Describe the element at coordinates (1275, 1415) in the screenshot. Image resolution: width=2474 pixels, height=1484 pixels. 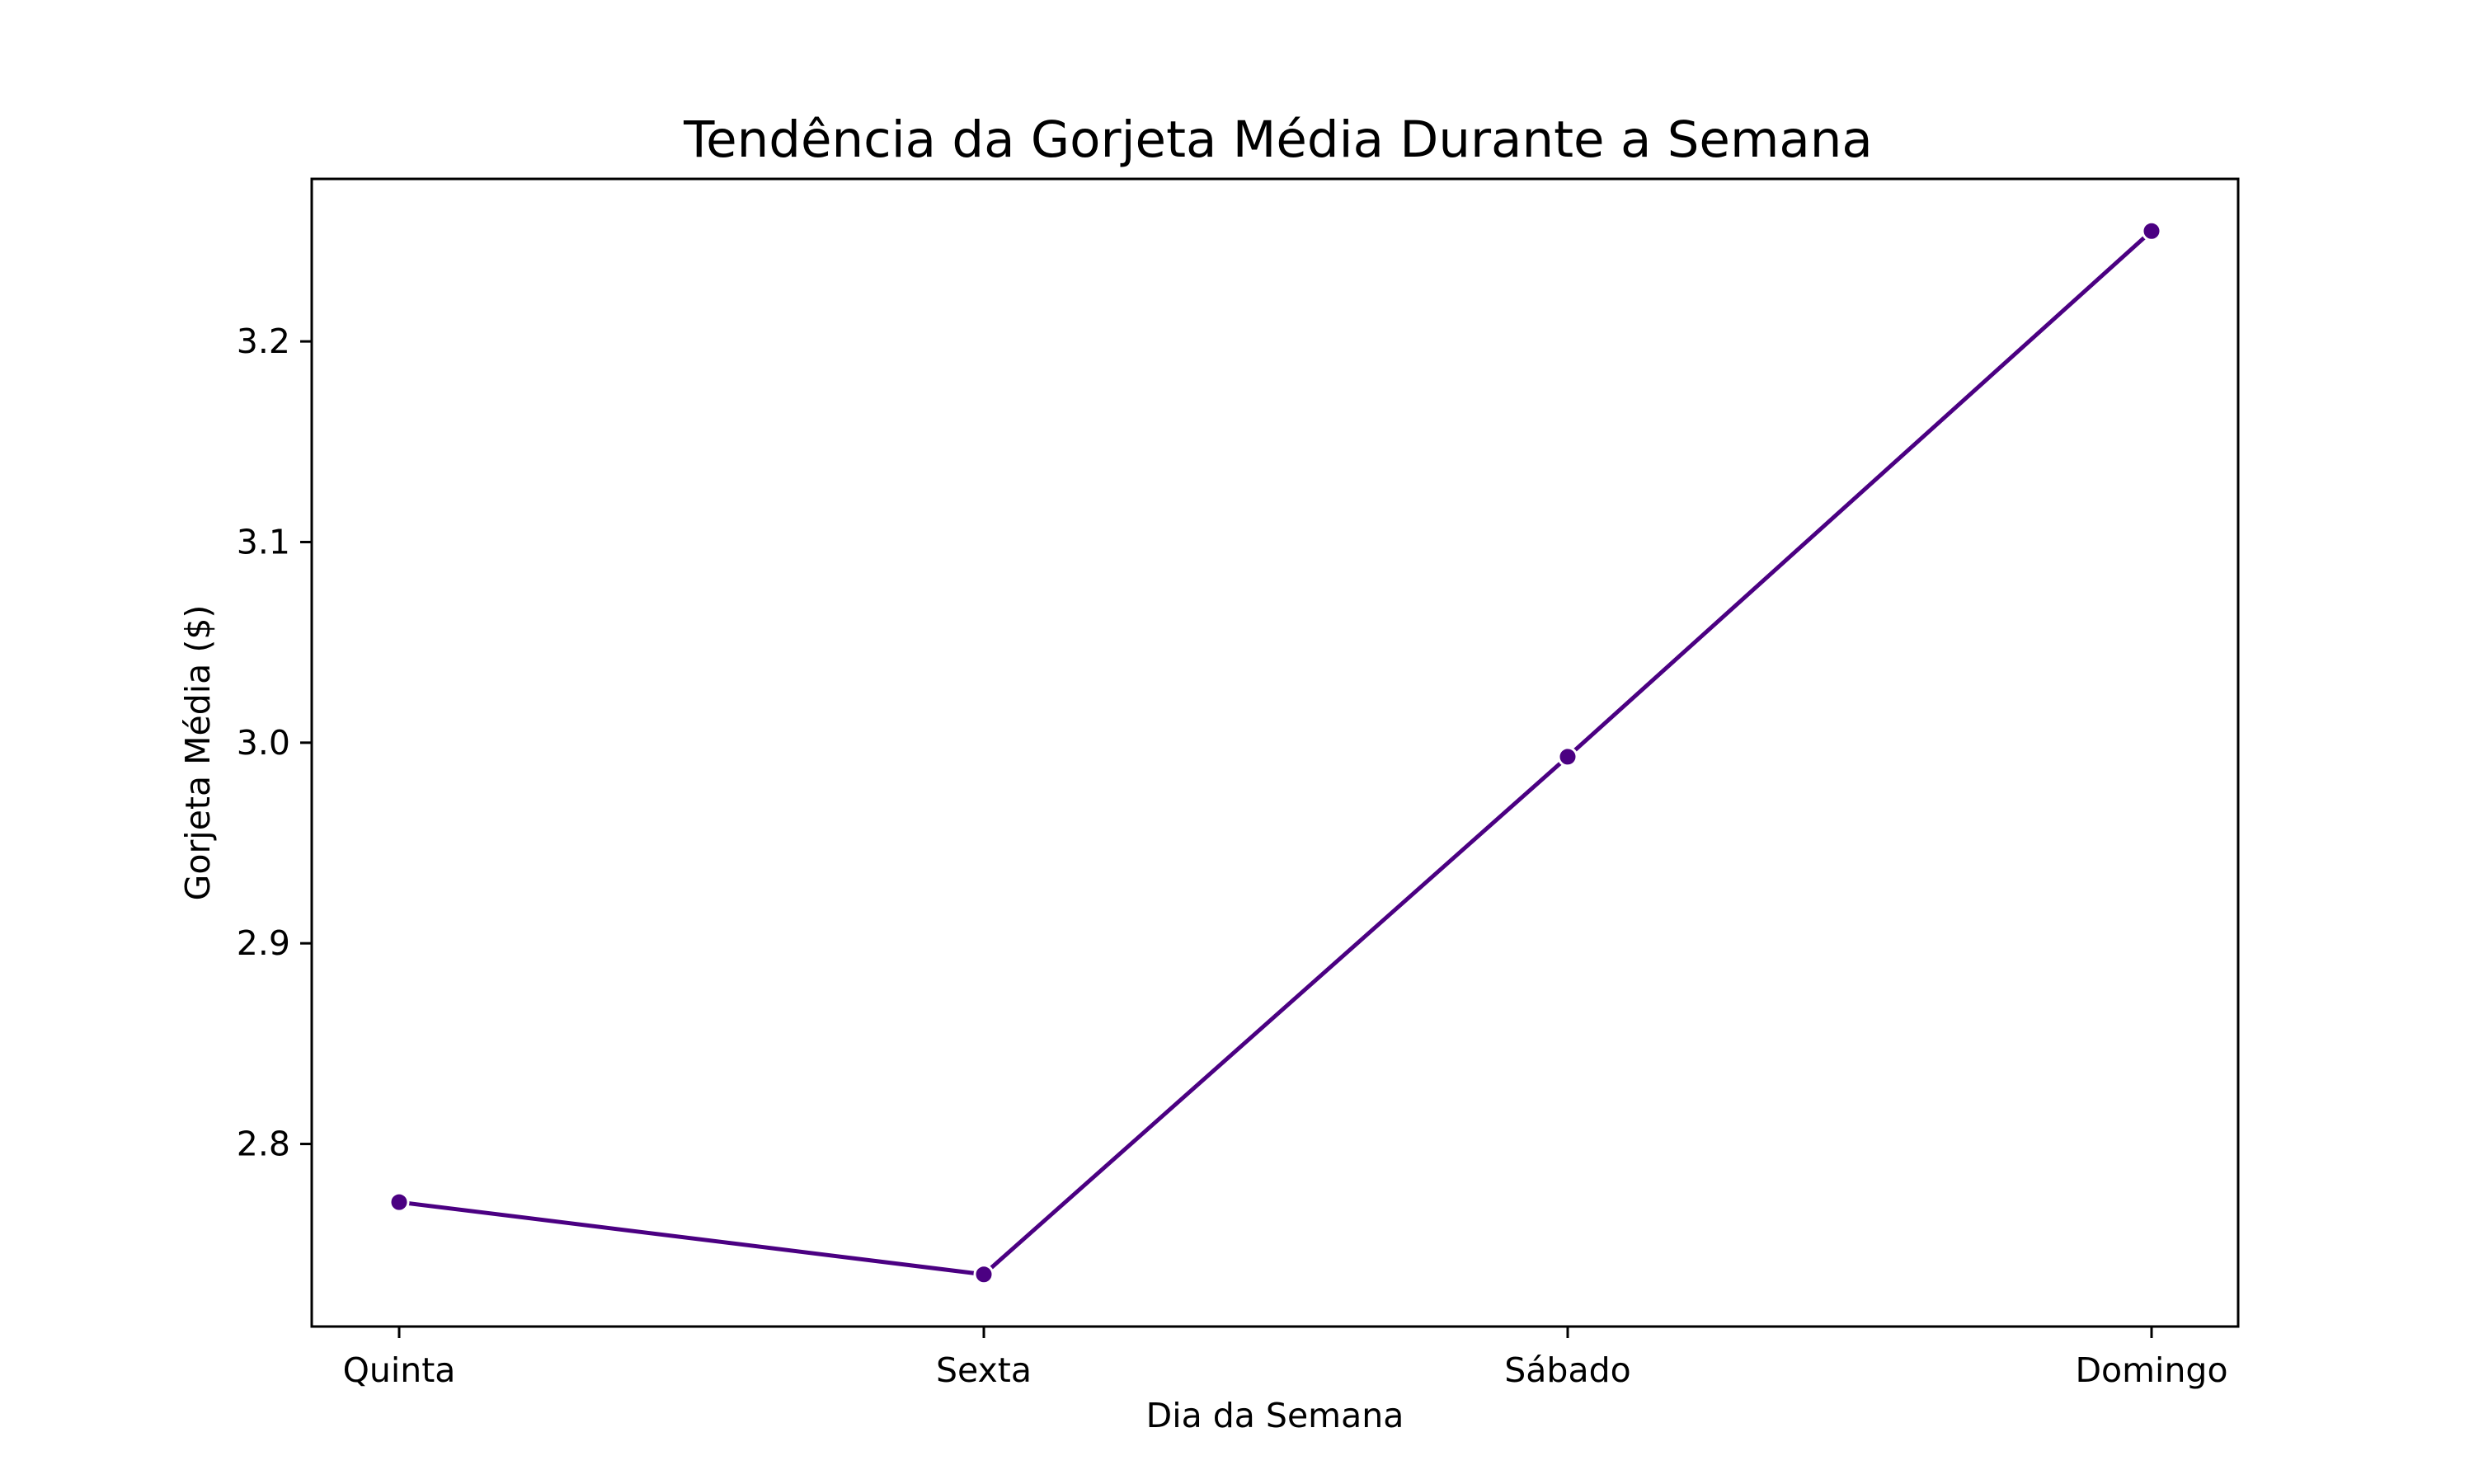
I see `x-axis-label: Dia da Semana` at that location.